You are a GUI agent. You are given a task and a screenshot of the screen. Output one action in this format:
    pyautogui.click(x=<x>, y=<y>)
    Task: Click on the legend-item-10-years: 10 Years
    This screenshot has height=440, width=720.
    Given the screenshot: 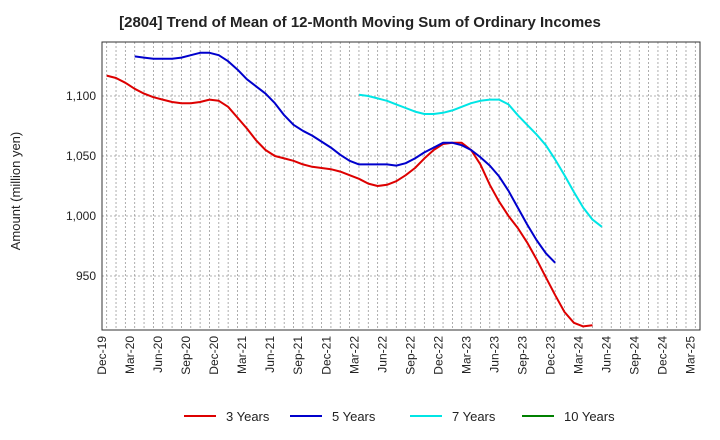 What is the action you would take?
    pyautogui.click(x=568, y=416)
    